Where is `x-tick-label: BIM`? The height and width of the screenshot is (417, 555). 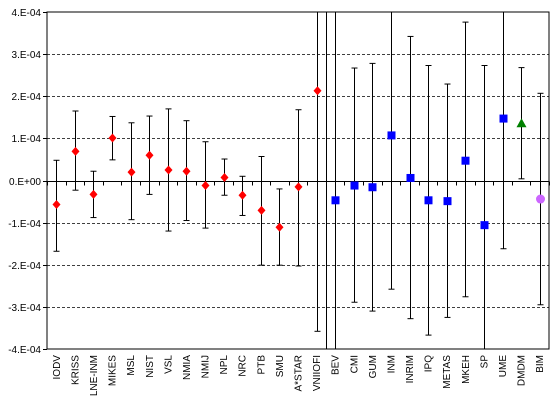
x-tick-label: BIM is located at coordinates (540, 364).